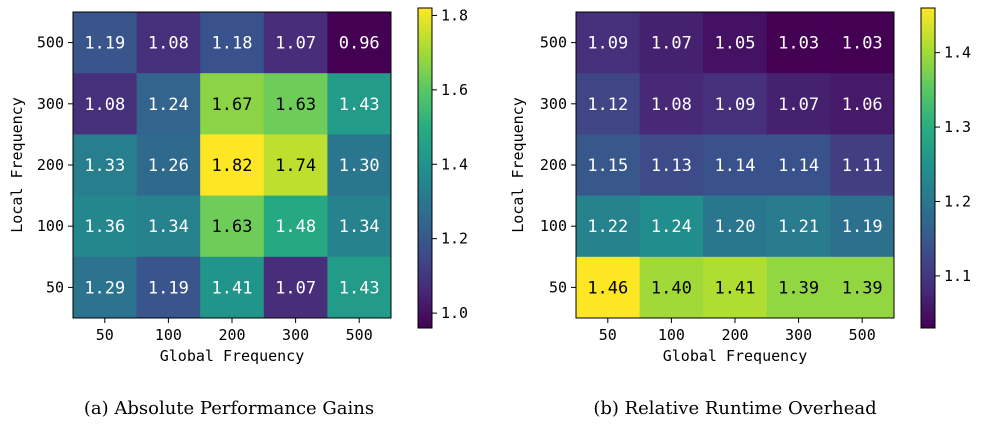 This screenshot has height=425, width=982. What do you see at coordinates (454, 90) in the screenshot?
I see `colorbar-tick-label: 1.6` at bounding box center [454, 90].